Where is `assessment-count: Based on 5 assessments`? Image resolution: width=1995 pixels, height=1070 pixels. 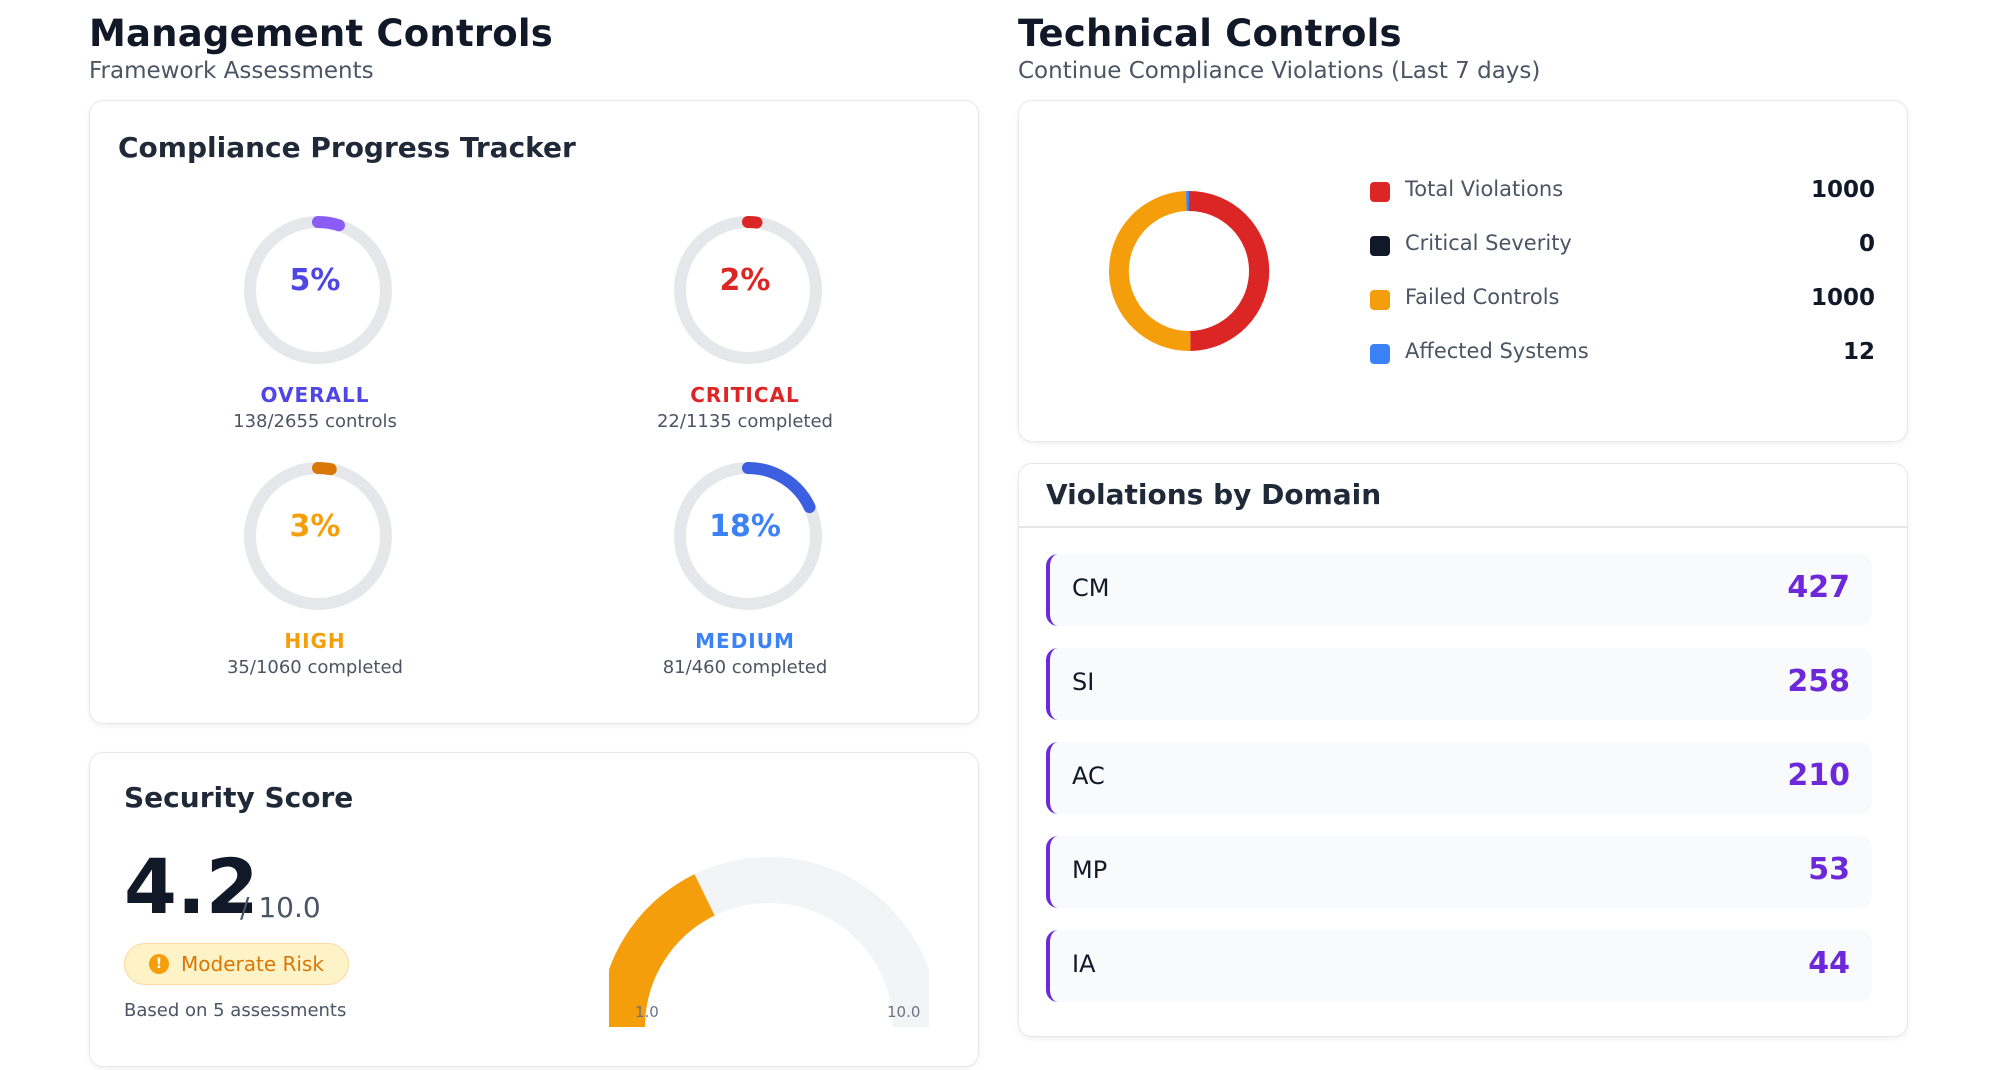 assessment-count: Based on 5 assessments is located at coordinates (235, 1010).